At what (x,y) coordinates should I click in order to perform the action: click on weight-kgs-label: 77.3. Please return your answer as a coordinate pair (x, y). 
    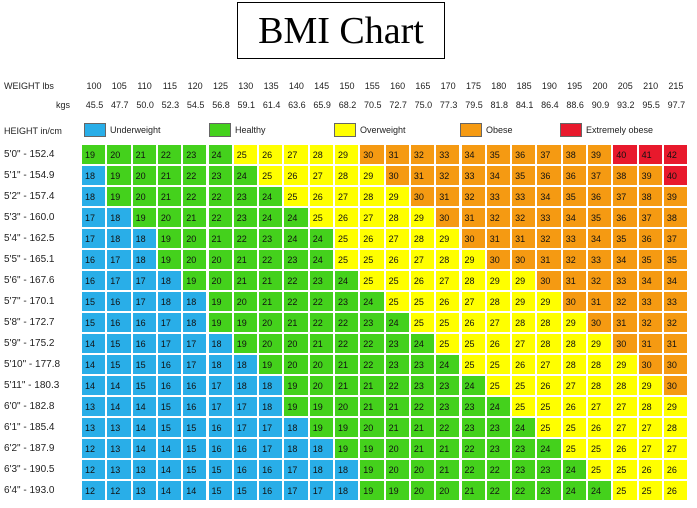
    Looking at the image, I should click on (448, 105).